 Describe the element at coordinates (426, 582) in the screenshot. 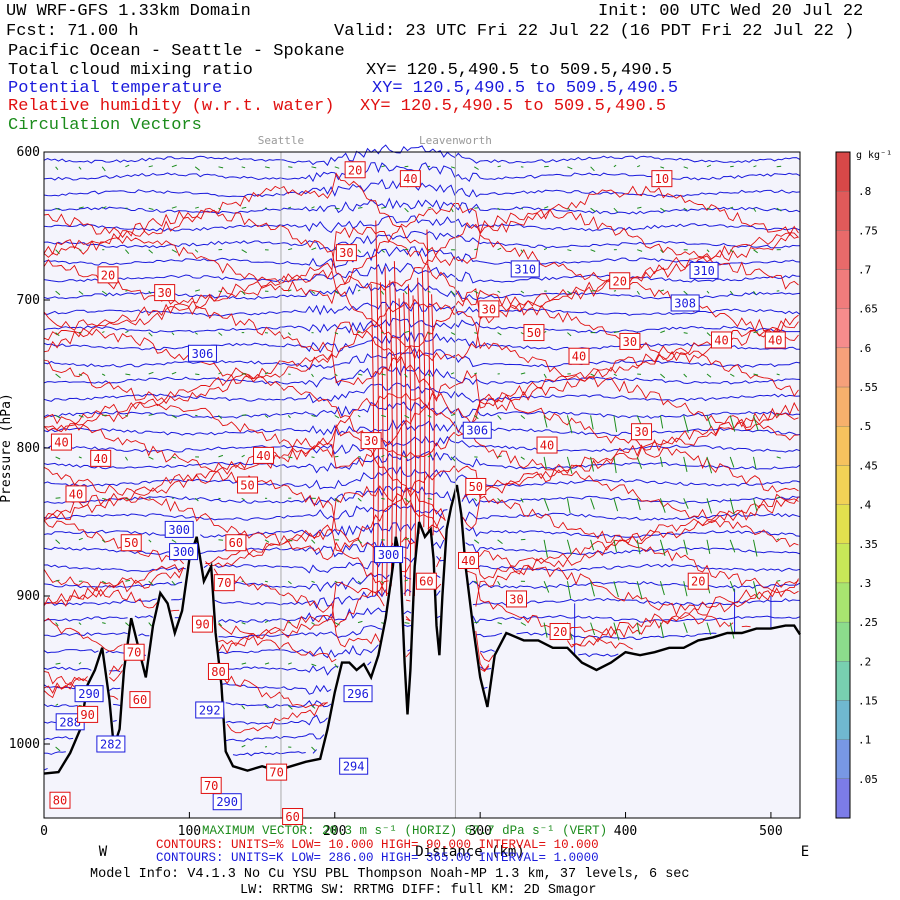

I see `rh-label: 60` at that location.